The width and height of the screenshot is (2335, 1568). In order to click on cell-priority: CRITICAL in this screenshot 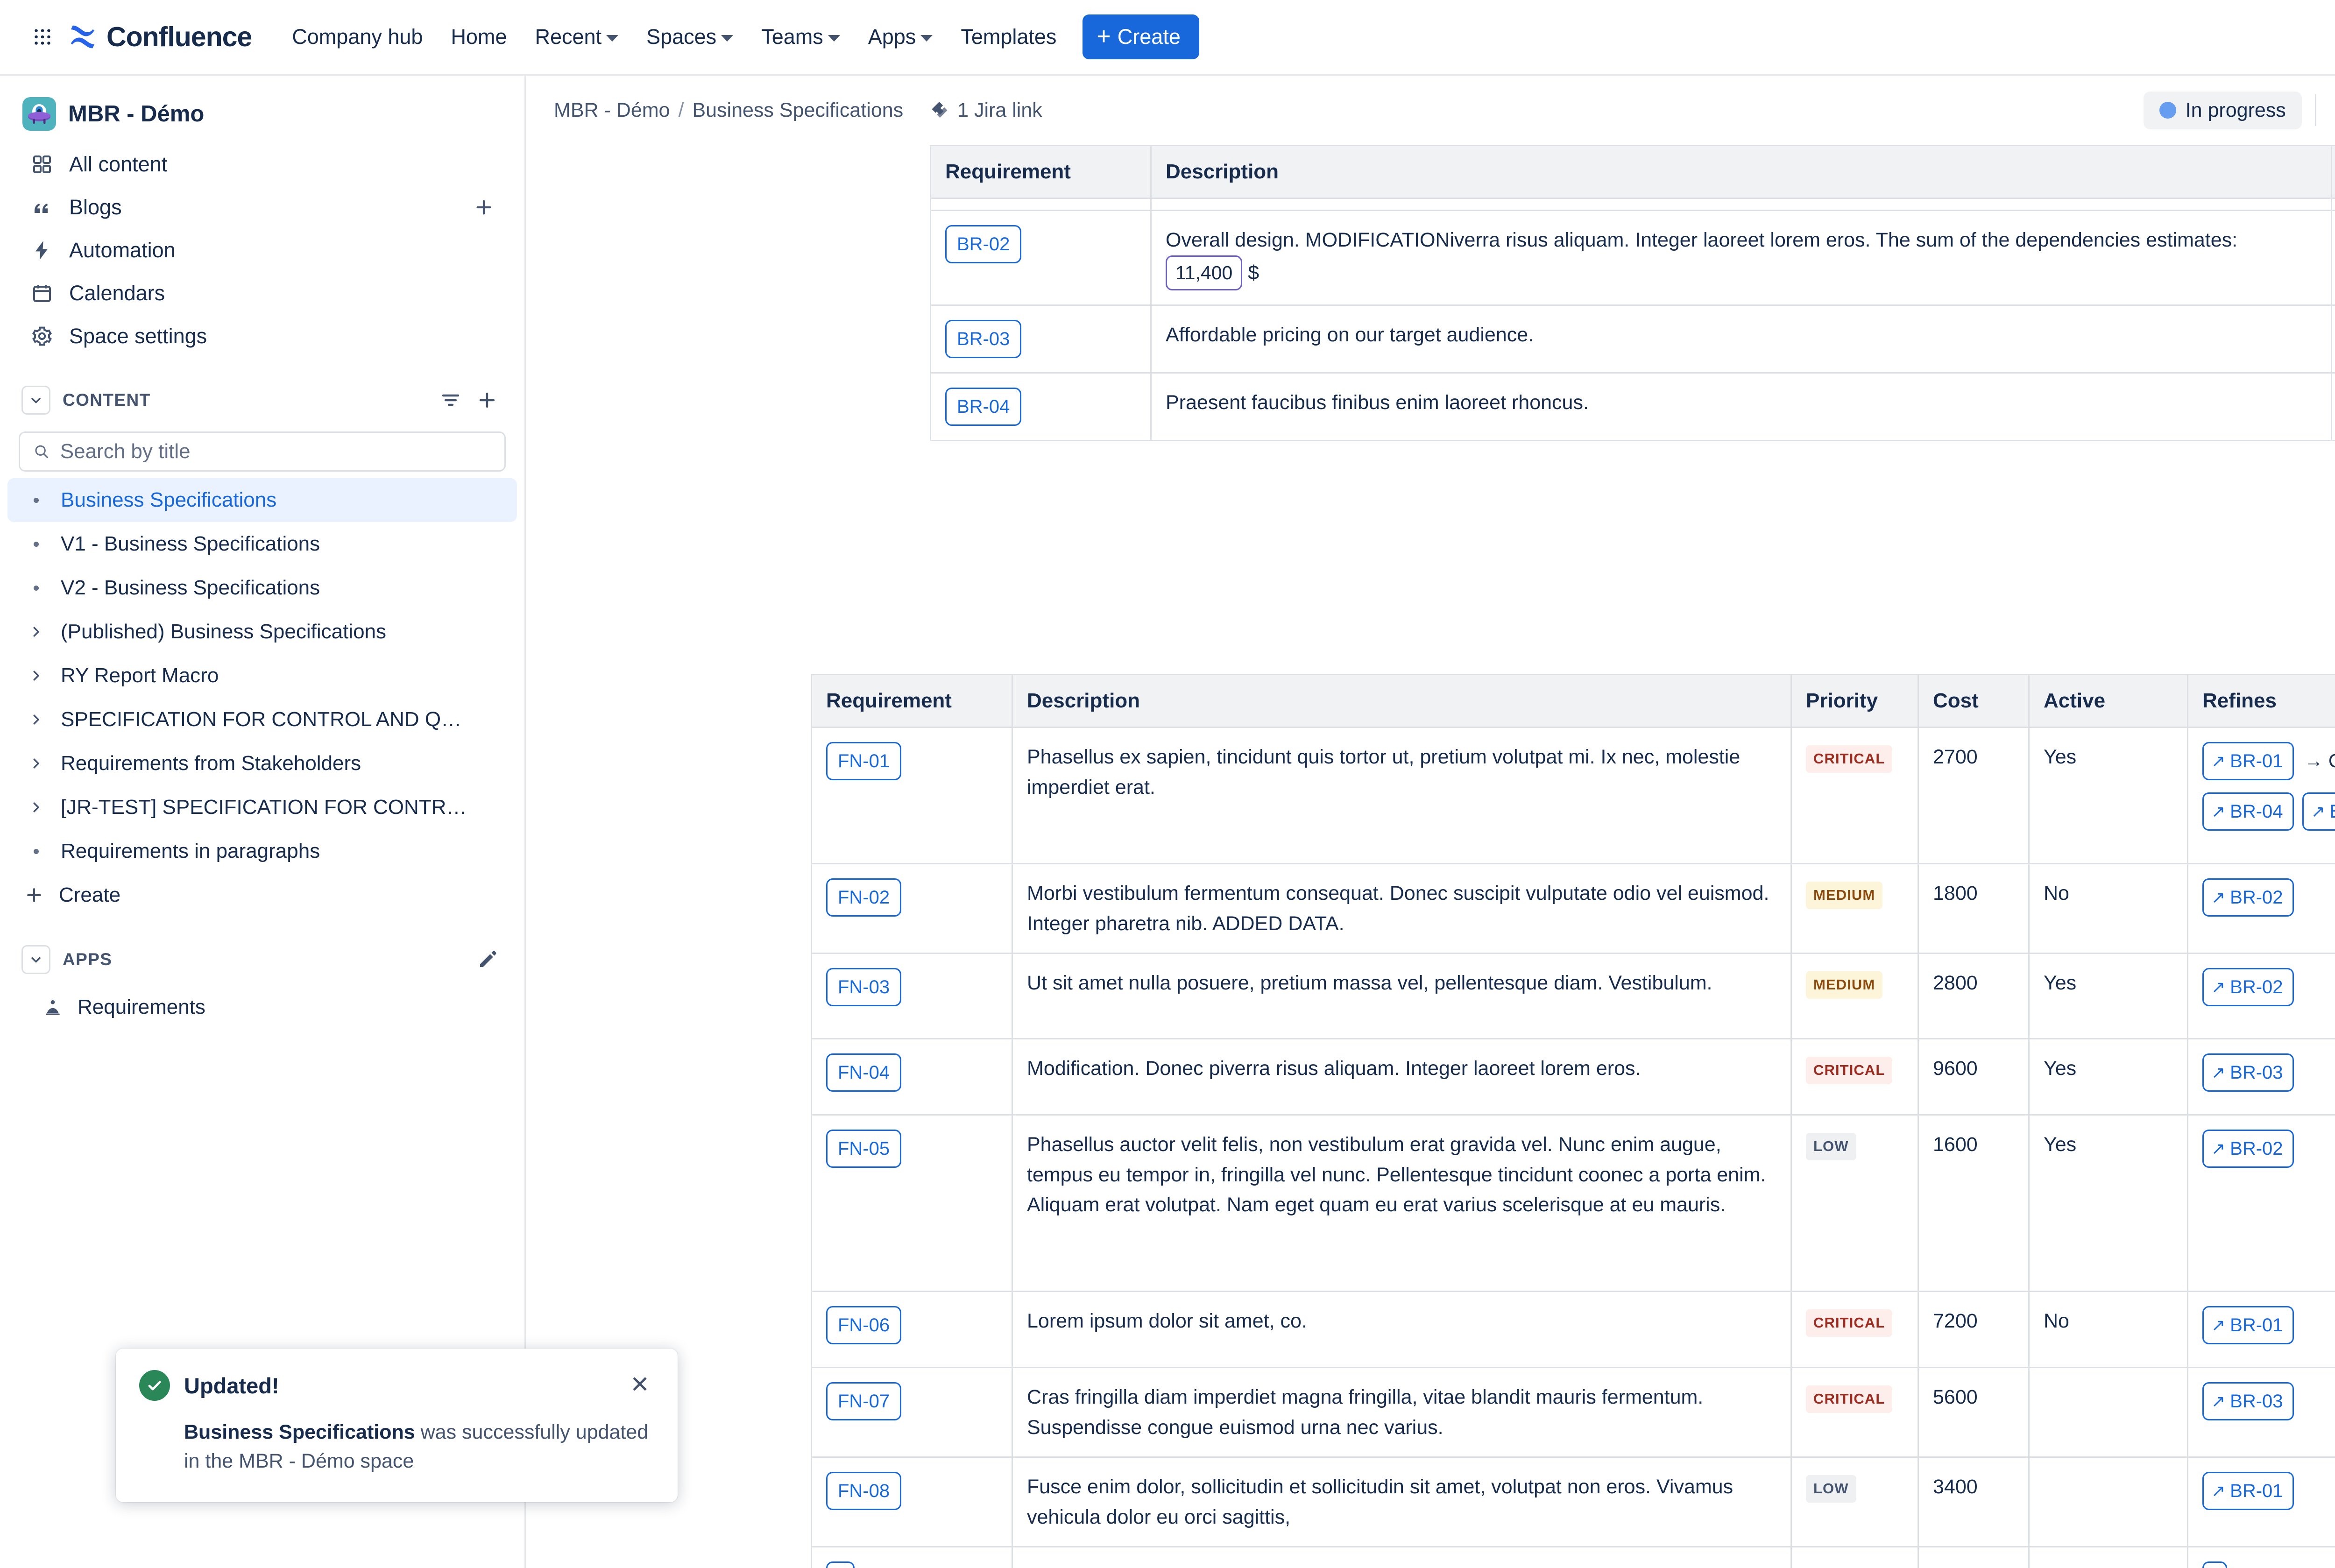, I will do `click(1855, 1329)`.